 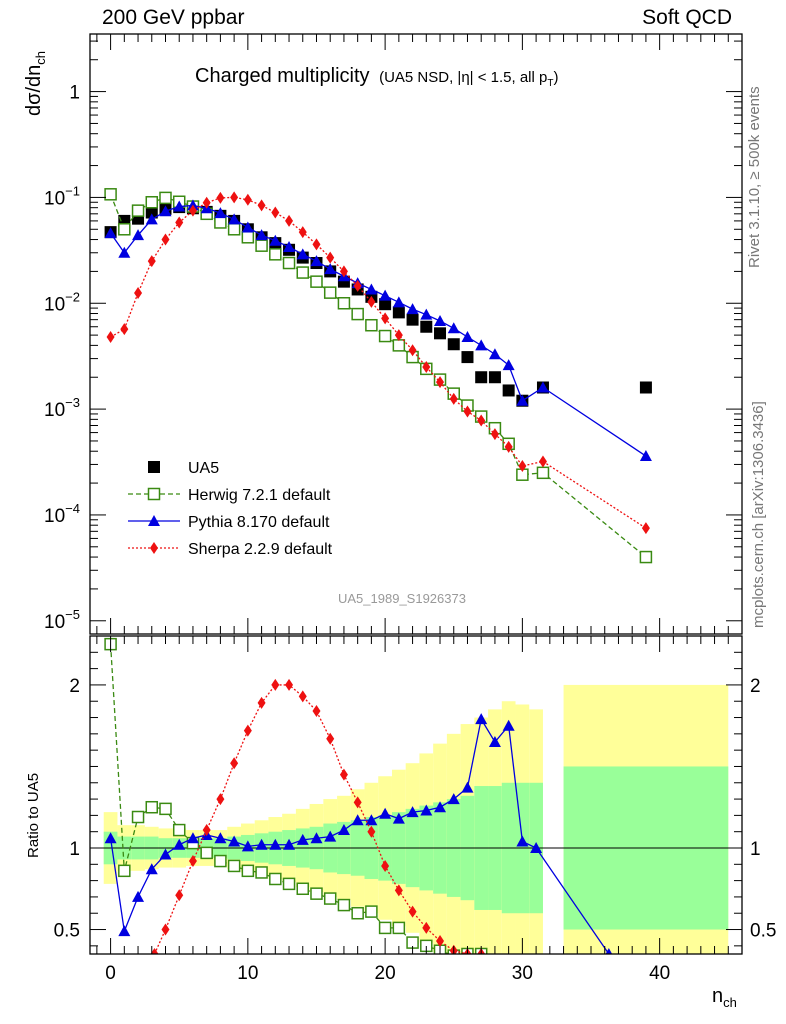 I want to click on ratio-y-tick-label-left: 2, so click(x=74, y=686).